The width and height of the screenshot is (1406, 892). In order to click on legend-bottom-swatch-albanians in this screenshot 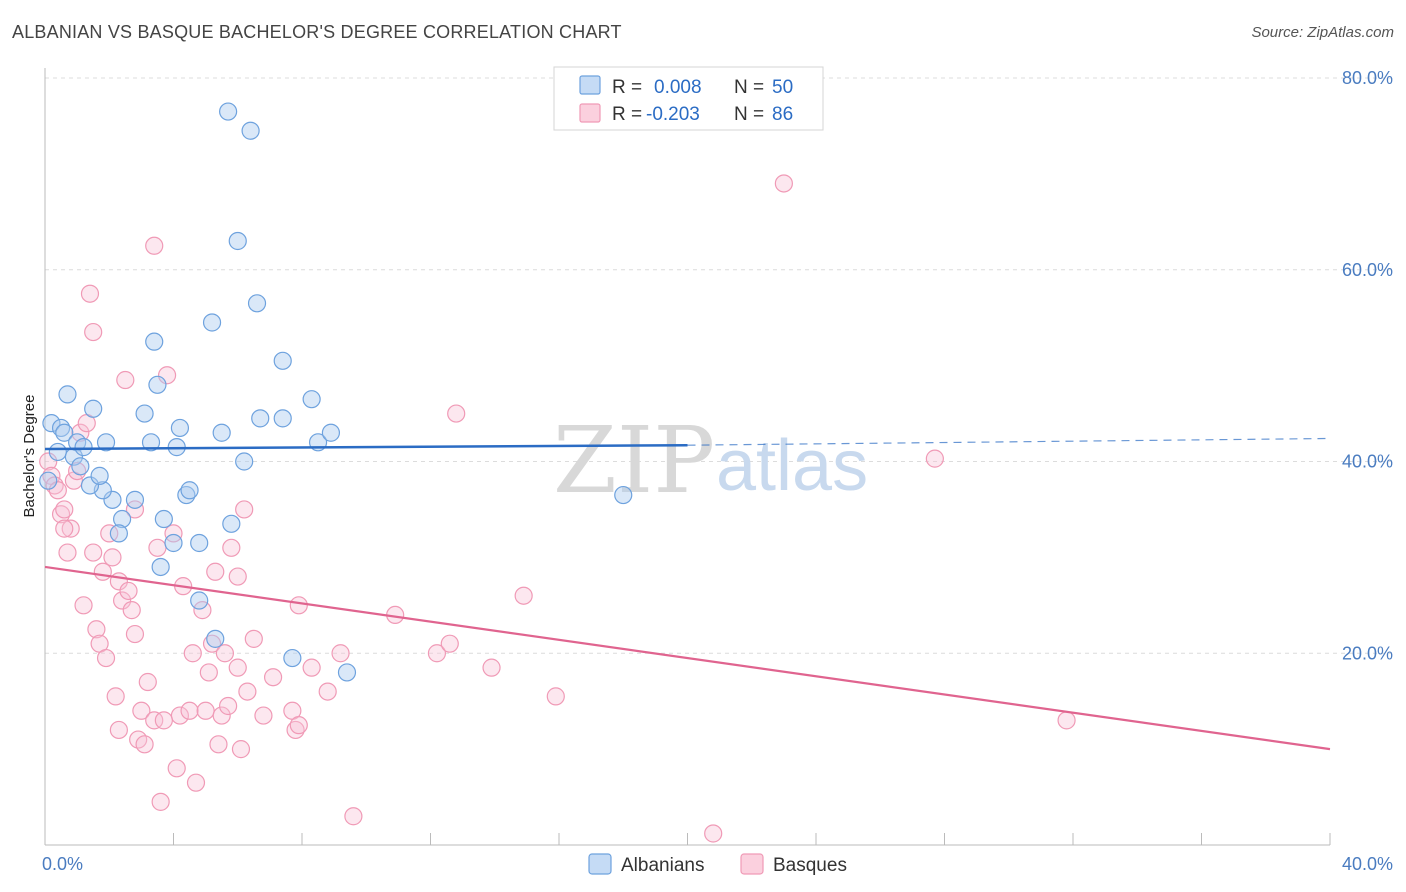, I will do `click(600, 864)`.